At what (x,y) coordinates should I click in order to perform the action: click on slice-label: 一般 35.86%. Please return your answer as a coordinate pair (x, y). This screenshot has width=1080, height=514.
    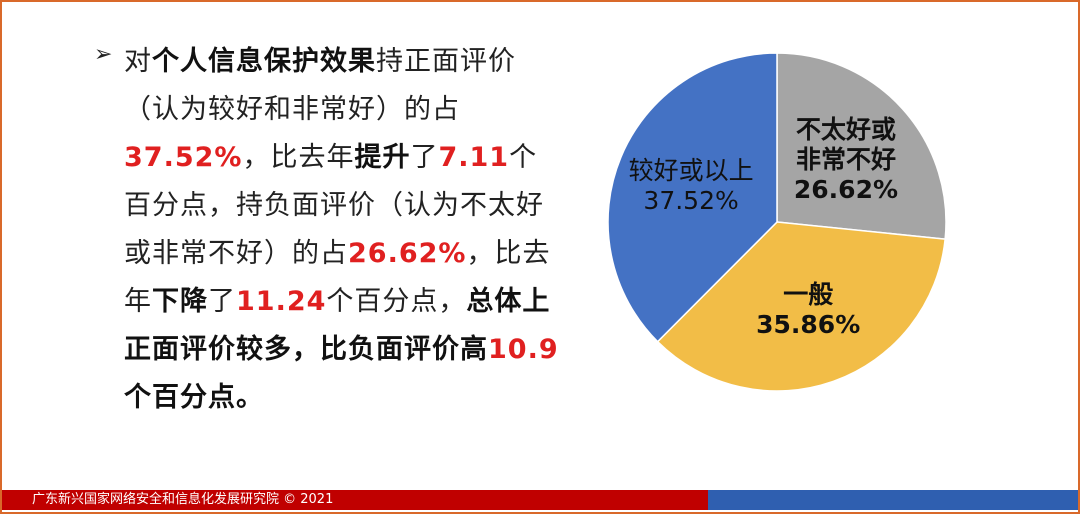
    Looking at the image, I should click on (808, 310).